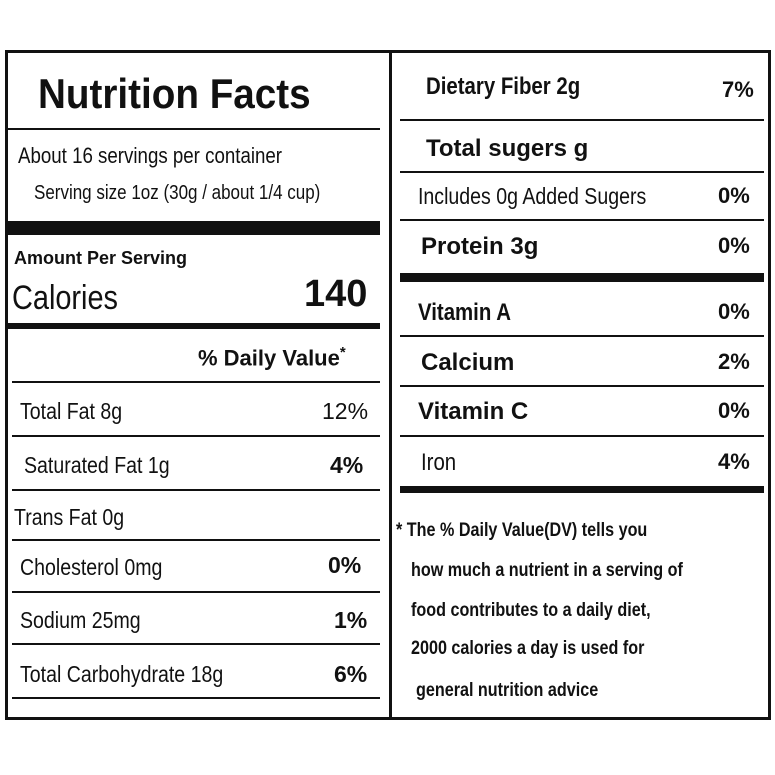 The width and height of the screenshot is (775, 775). I want to click on footnote-line: general nutrition advice, so click(507, 690).